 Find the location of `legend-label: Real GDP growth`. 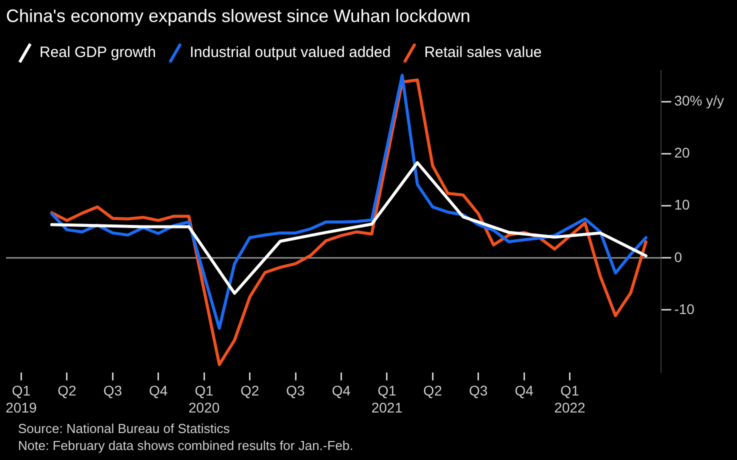

legend-label: Real GDP growth is located at coordinates (98, 53).